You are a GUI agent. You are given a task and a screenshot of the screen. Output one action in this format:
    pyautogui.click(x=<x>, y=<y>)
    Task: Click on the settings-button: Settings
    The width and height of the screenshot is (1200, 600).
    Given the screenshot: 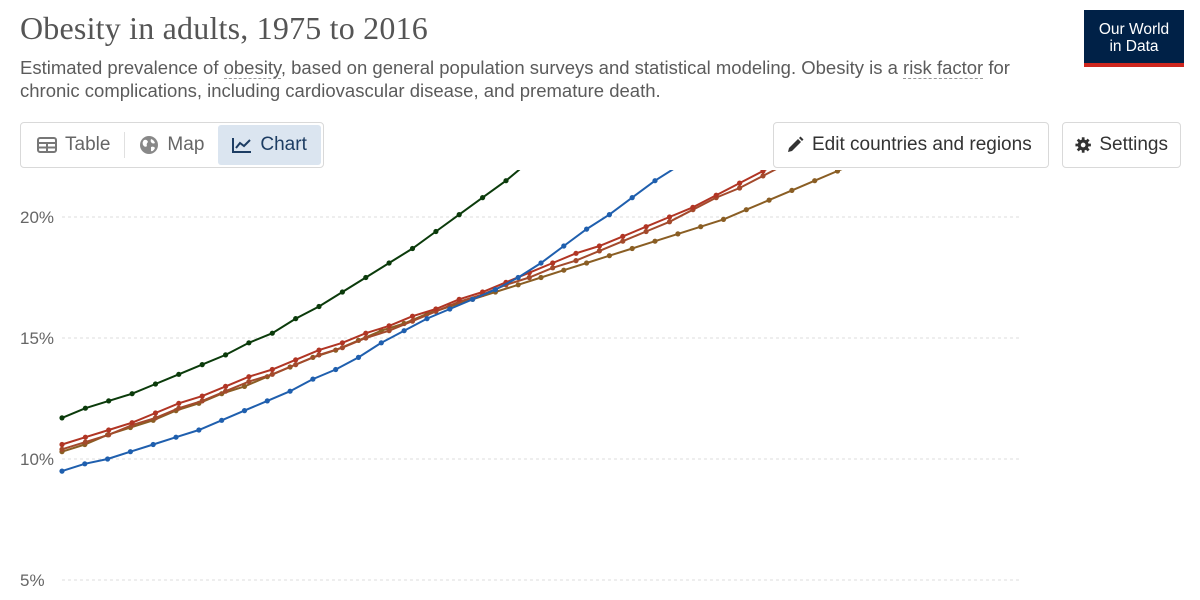 What is the action you would take?
    pyautogui.click(x=1121, y=145)
    